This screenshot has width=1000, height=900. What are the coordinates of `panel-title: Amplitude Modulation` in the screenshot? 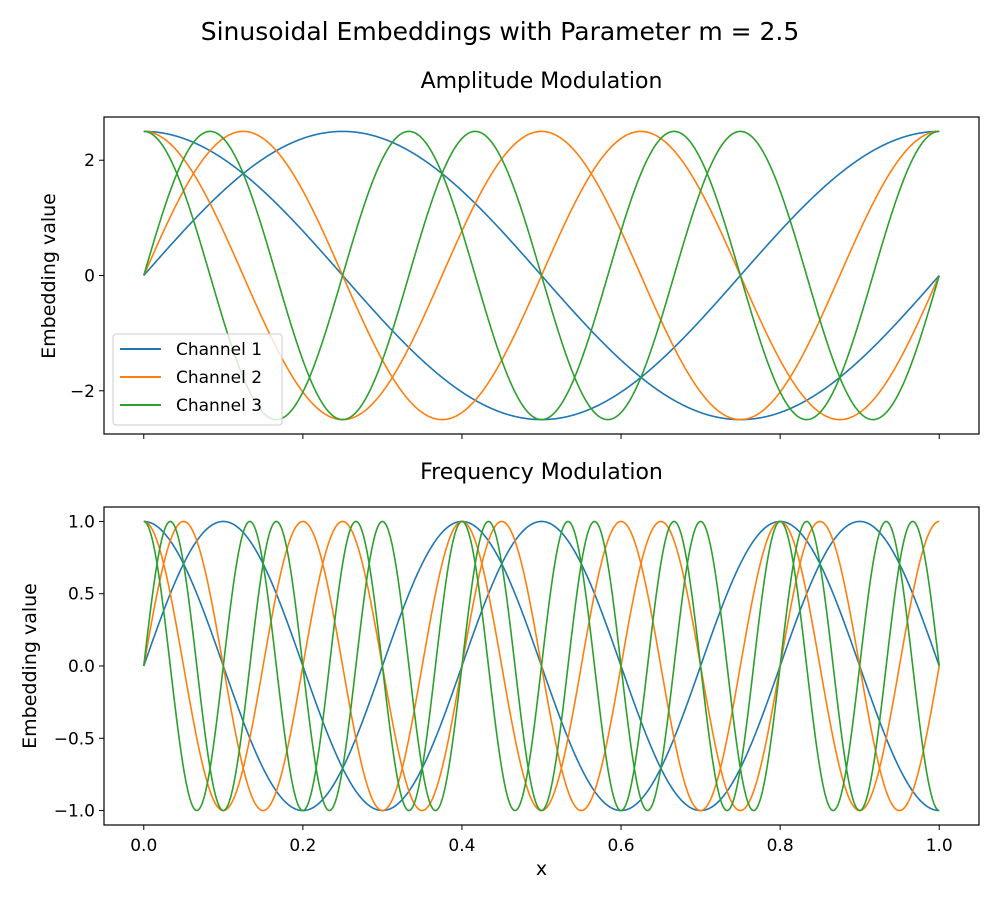 It's located at (542, 81).